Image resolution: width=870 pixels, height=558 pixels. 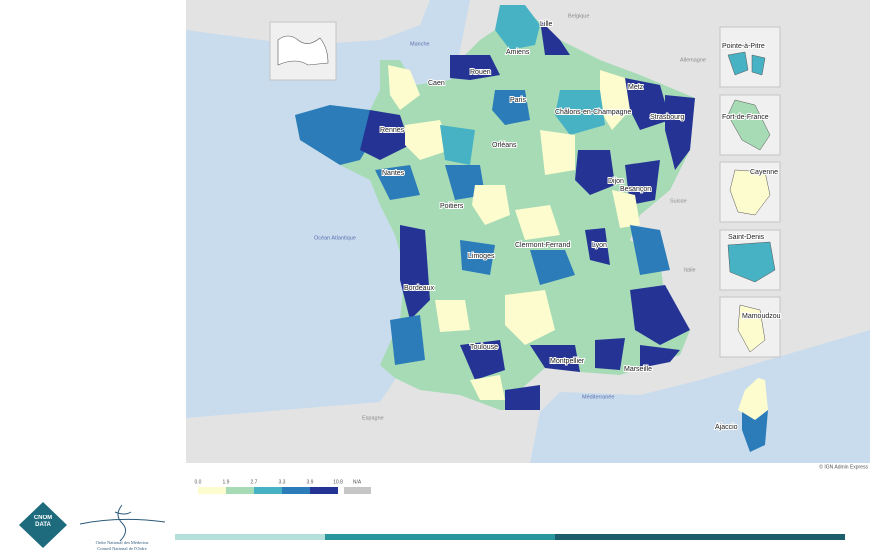 What do you see at coordinates (484, 347) in the screenshot?
I see `city-label: Toulouse` at bounding box center [484, 347].